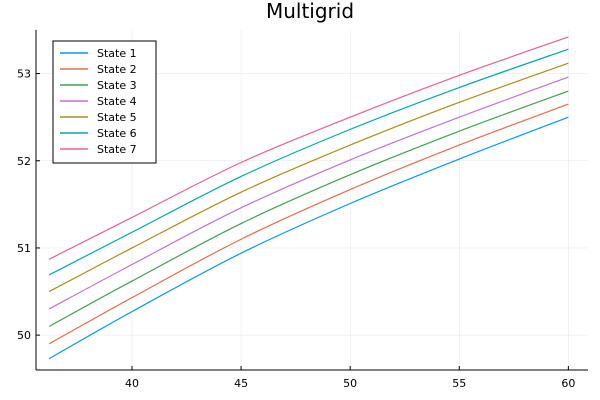 Image resolution: width=600 pixels, height=400 pixels. Describe the element at coordinates (24, 74) in the screenshot. I see `y-tick-label: 53` at that location.